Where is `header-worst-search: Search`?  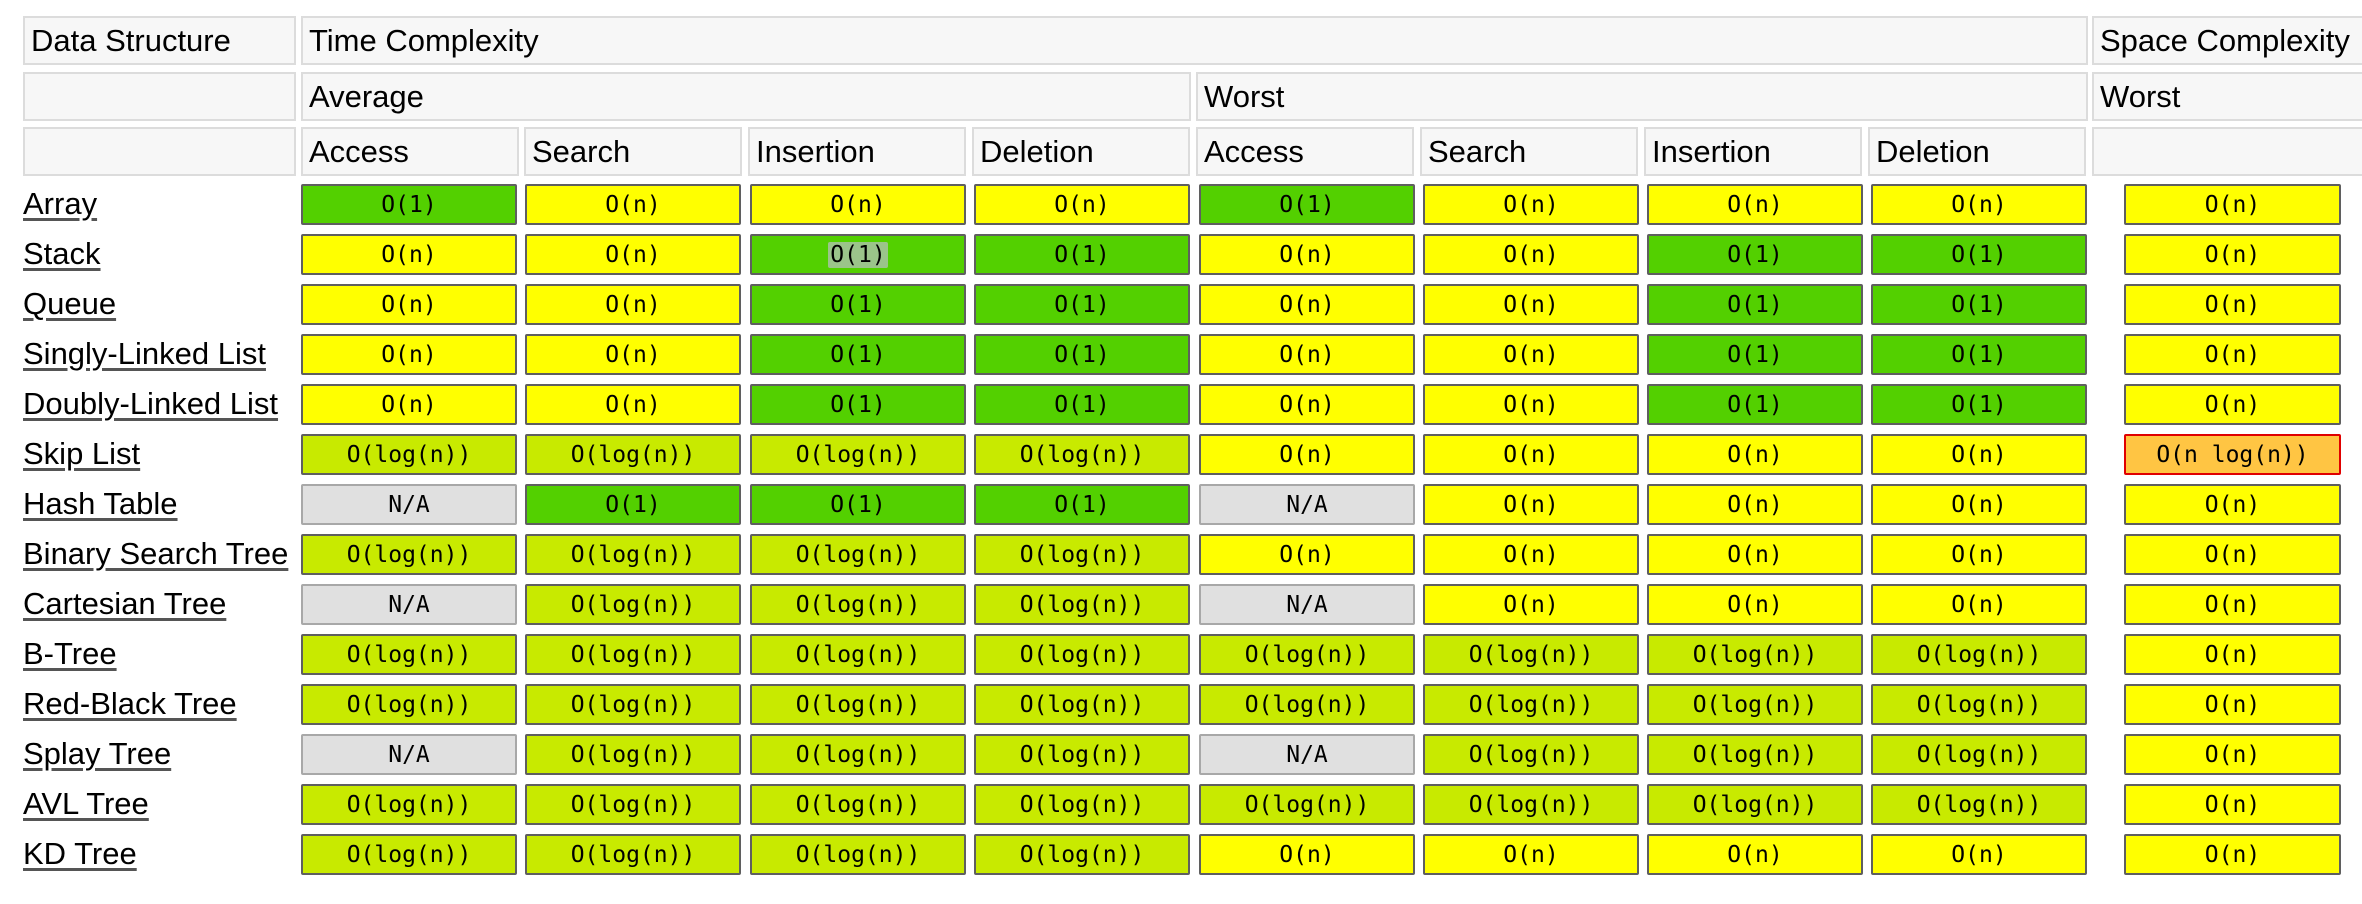 header-worst-search: Search is located at coordinates (1529, 151).